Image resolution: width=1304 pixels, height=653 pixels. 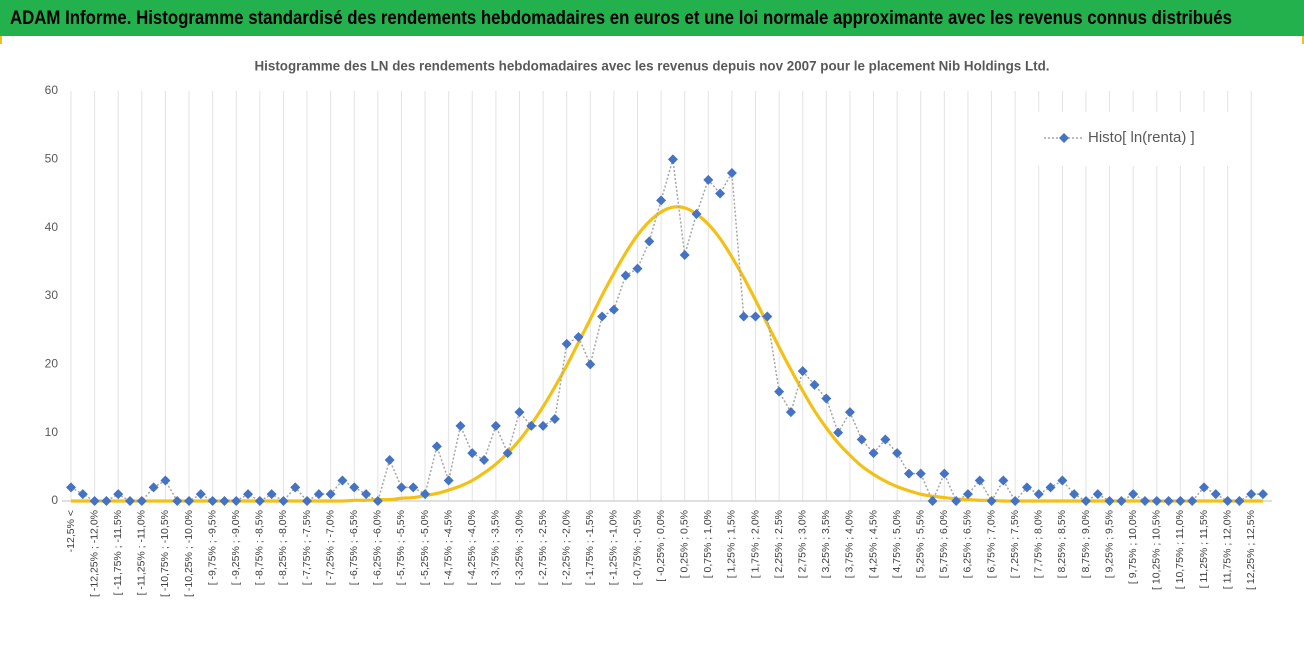 What do you see at coordinates (755, 544) in the screenshot?
I see `x-tick-label: [ 1,75% ; 2,0%` at bounding box center [755, 544].